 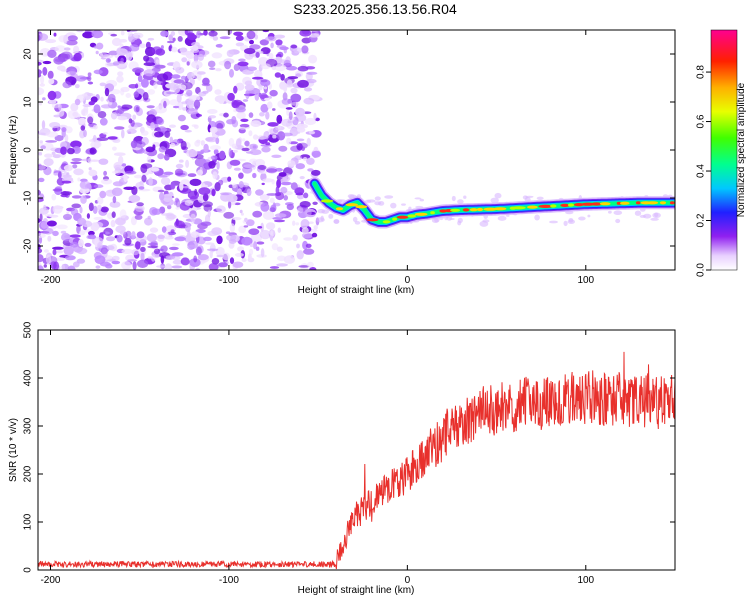 What do you see at coordinates (356, 590) in the screenshot?
I see `snr-x-label: Height of straight line (km)` at bounding box center [356, 590].